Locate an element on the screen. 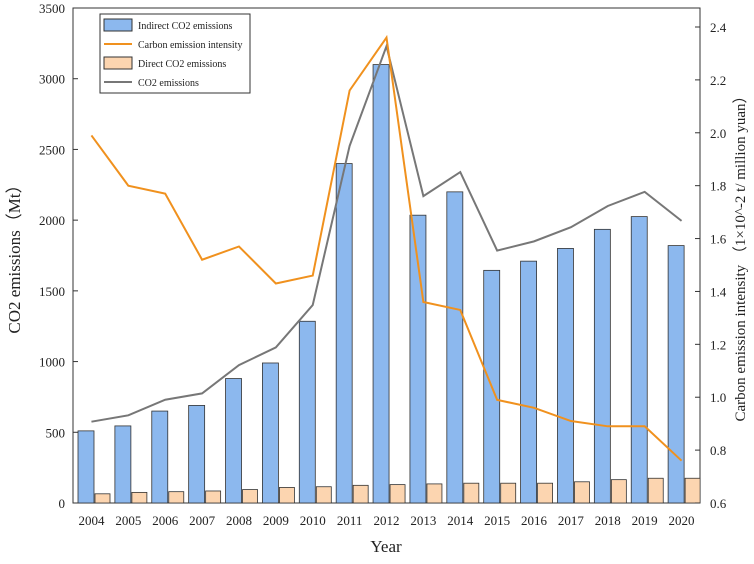  legend-swatch-direct is located at coordinates (118, 63).